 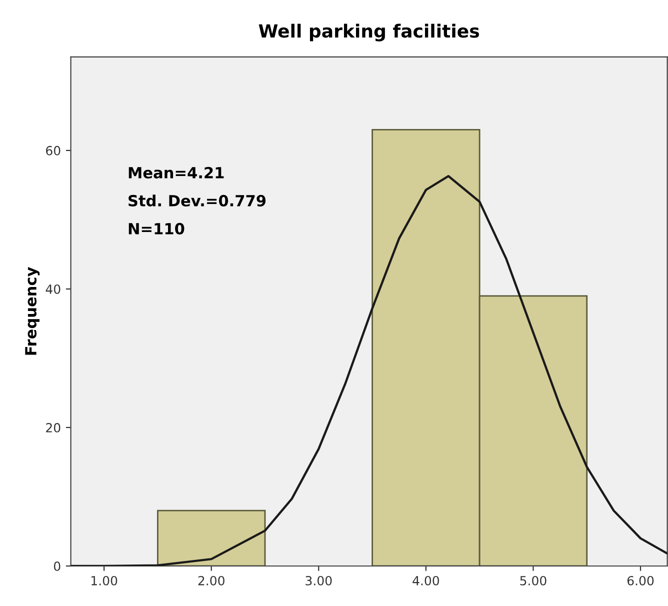 I want to click on annotation: Std. Dev.=0.779, so click(x=197, y=200).